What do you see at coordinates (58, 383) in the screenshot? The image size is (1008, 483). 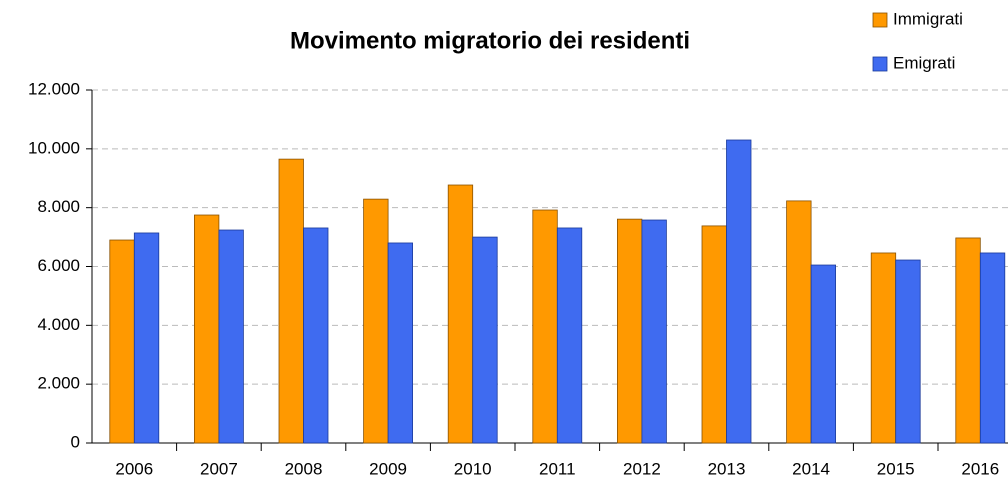 I see `y-tick-label: 2.000` at bounding box center [58, 383].